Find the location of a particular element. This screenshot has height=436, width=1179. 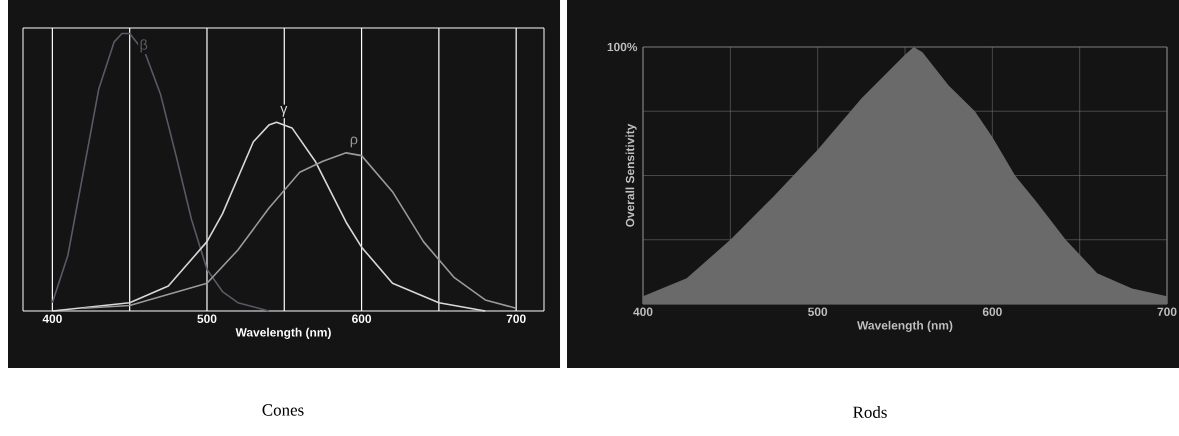

text: 100% is located at coordinates (622, 47).